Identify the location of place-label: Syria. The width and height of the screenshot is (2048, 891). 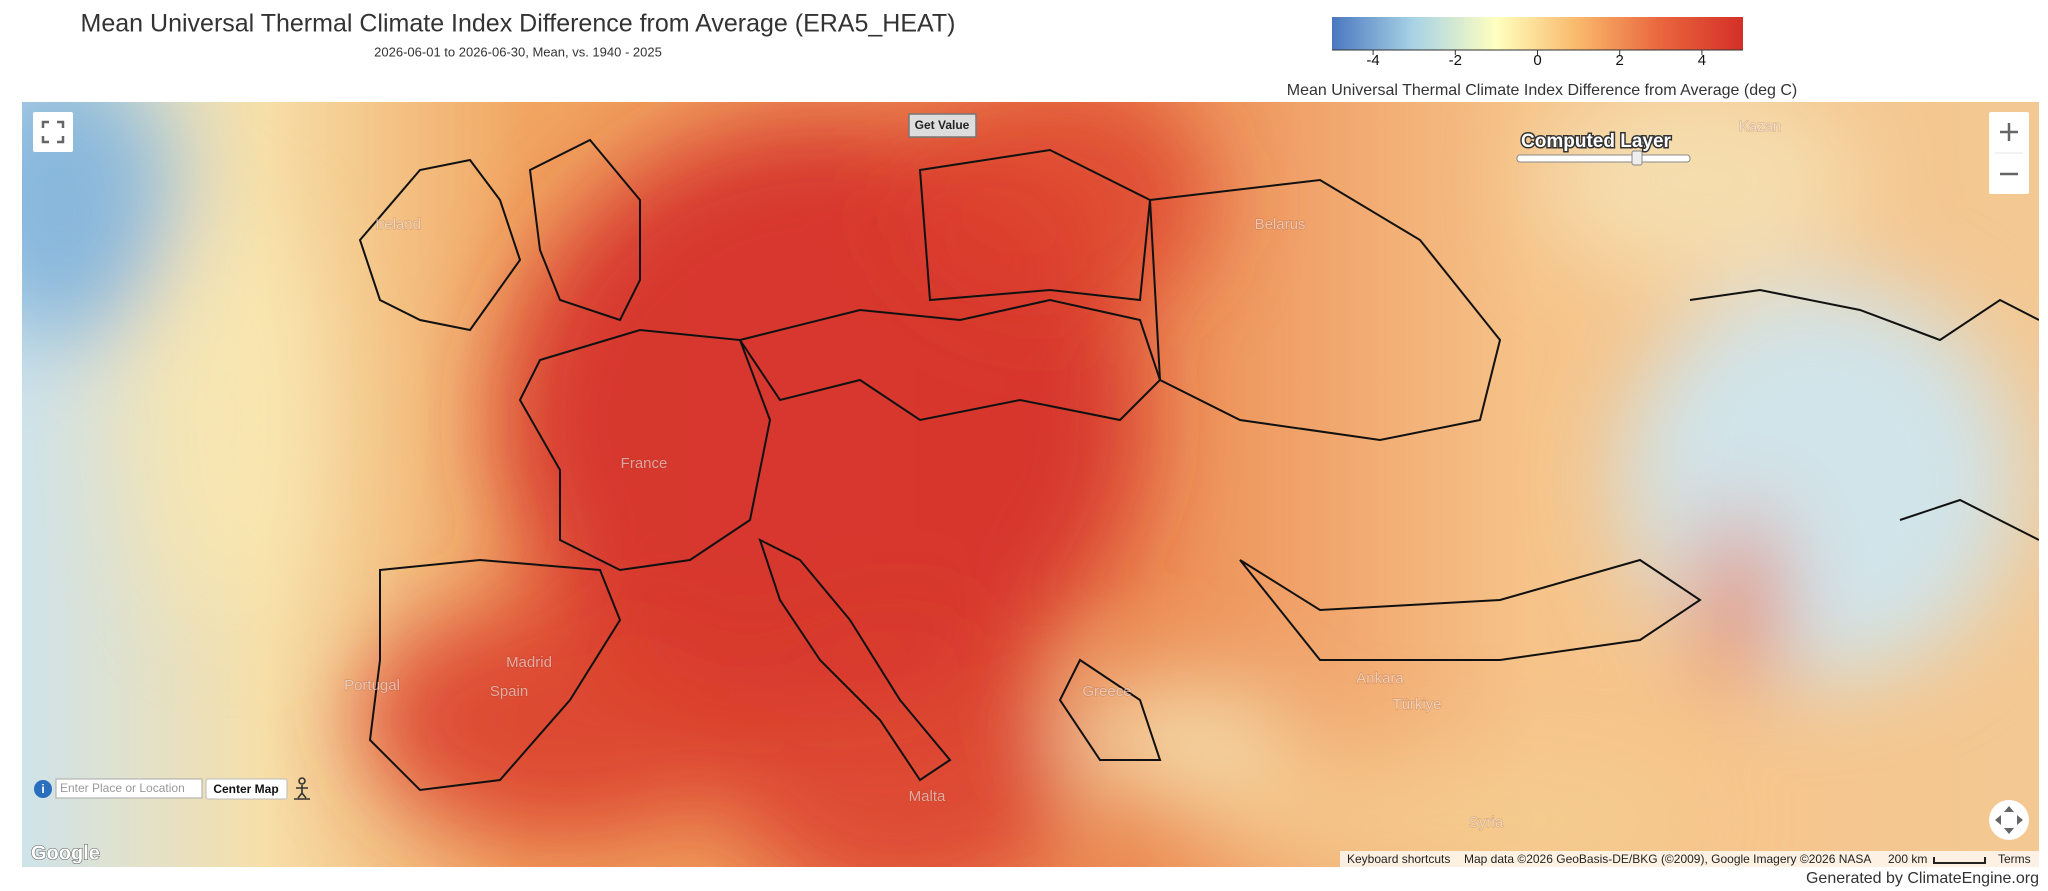
(1486, 822).